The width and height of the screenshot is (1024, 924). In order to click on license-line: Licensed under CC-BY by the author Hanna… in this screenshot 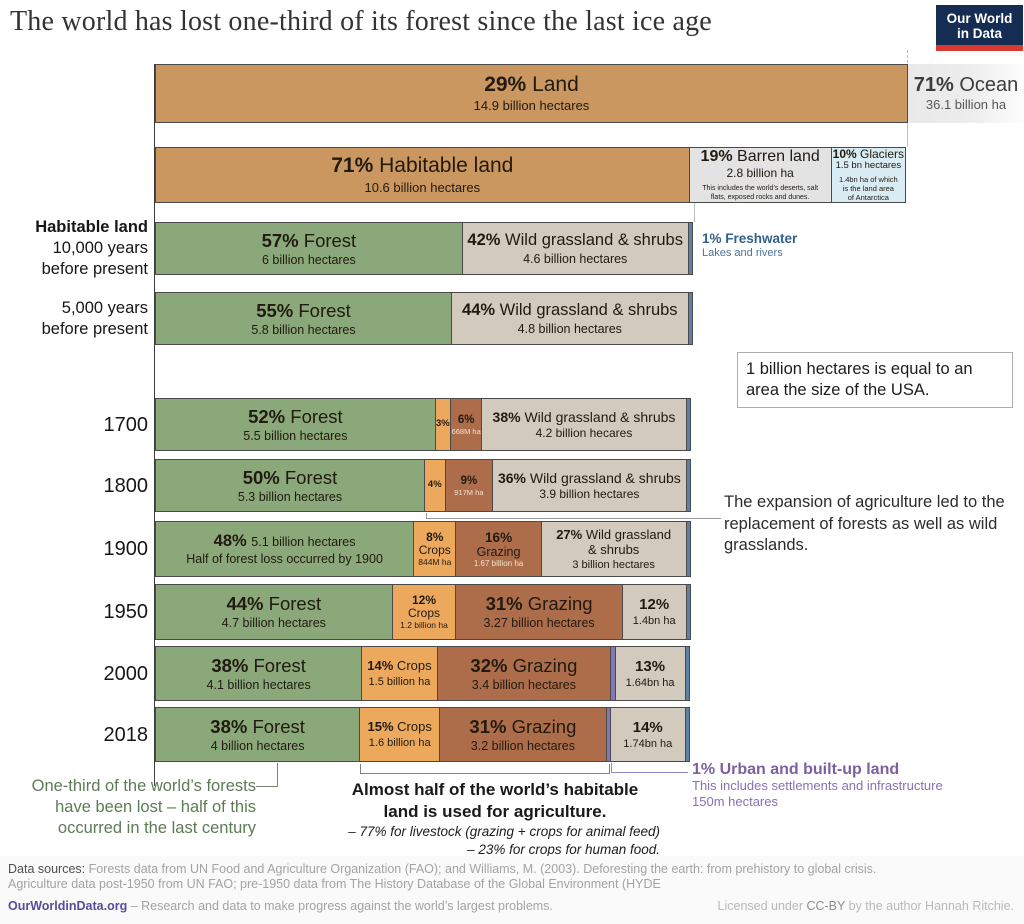, I will do `click(866, 906)`.